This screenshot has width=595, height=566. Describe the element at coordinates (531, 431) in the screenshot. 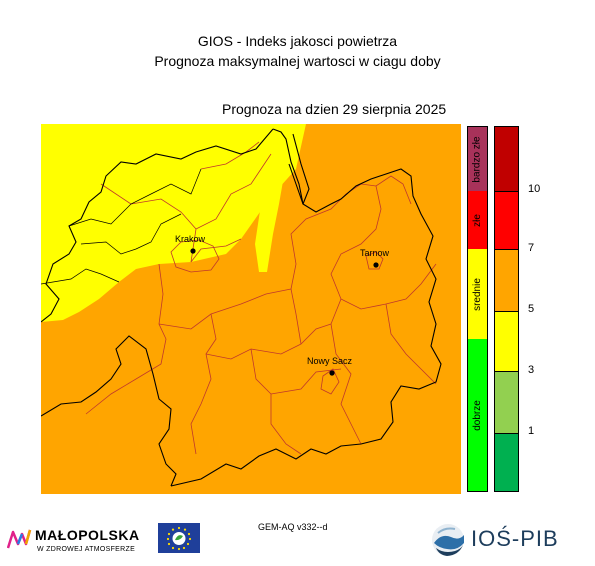

I see `tick-1: 1` at that location.